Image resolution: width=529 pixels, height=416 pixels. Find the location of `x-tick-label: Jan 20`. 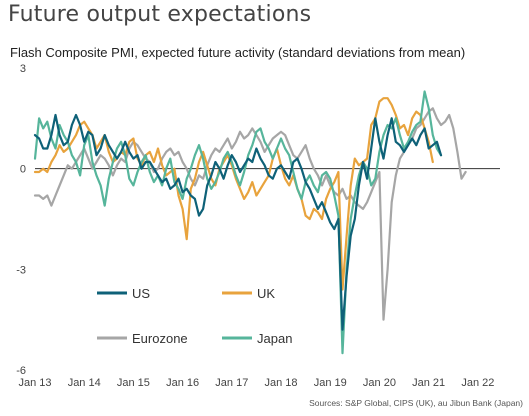

x-tick-label: Jan 20 is located at coordinates (379, 383).